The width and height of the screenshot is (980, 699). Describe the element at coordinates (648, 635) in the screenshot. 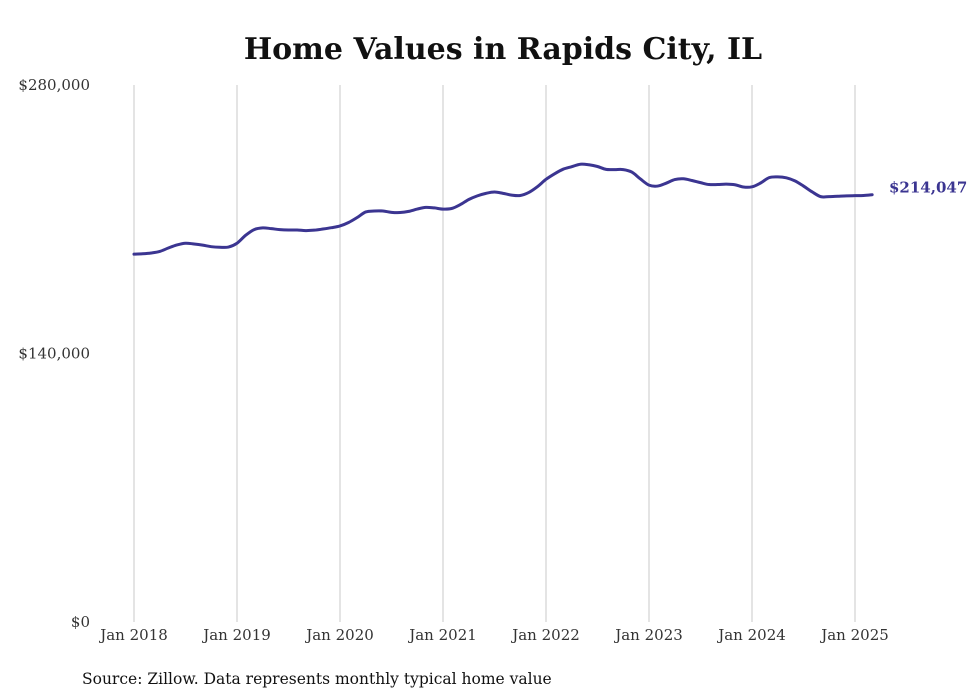

I see `x-tick-label: Jan 2023` at that location.